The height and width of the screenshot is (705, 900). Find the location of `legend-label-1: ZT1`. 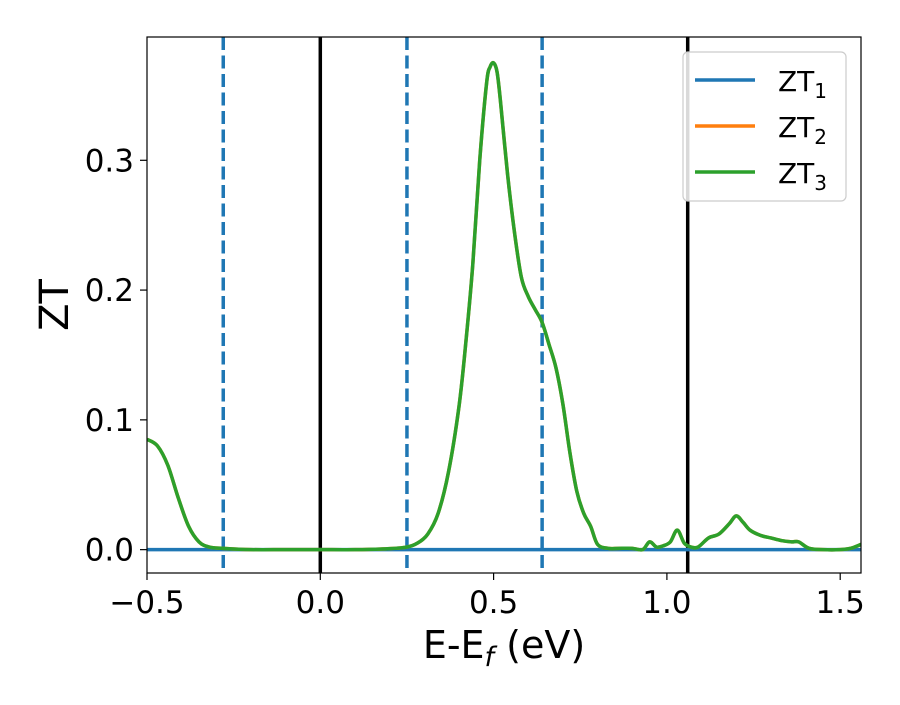

legend-label-1: ZT1 is located at coordinates (802, 84).